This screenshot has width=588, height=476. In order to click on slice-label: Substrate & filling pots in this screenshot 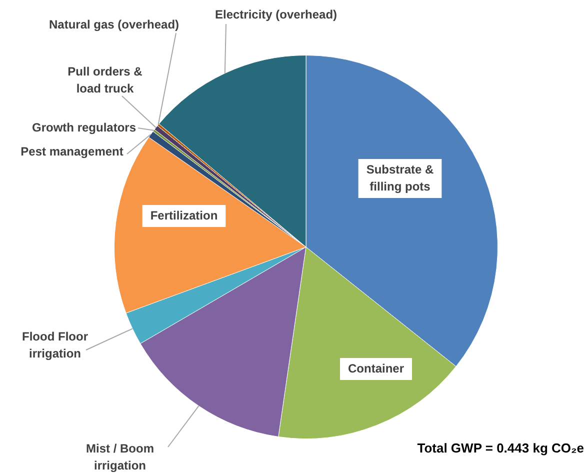, I will do `click(400, 178)`.